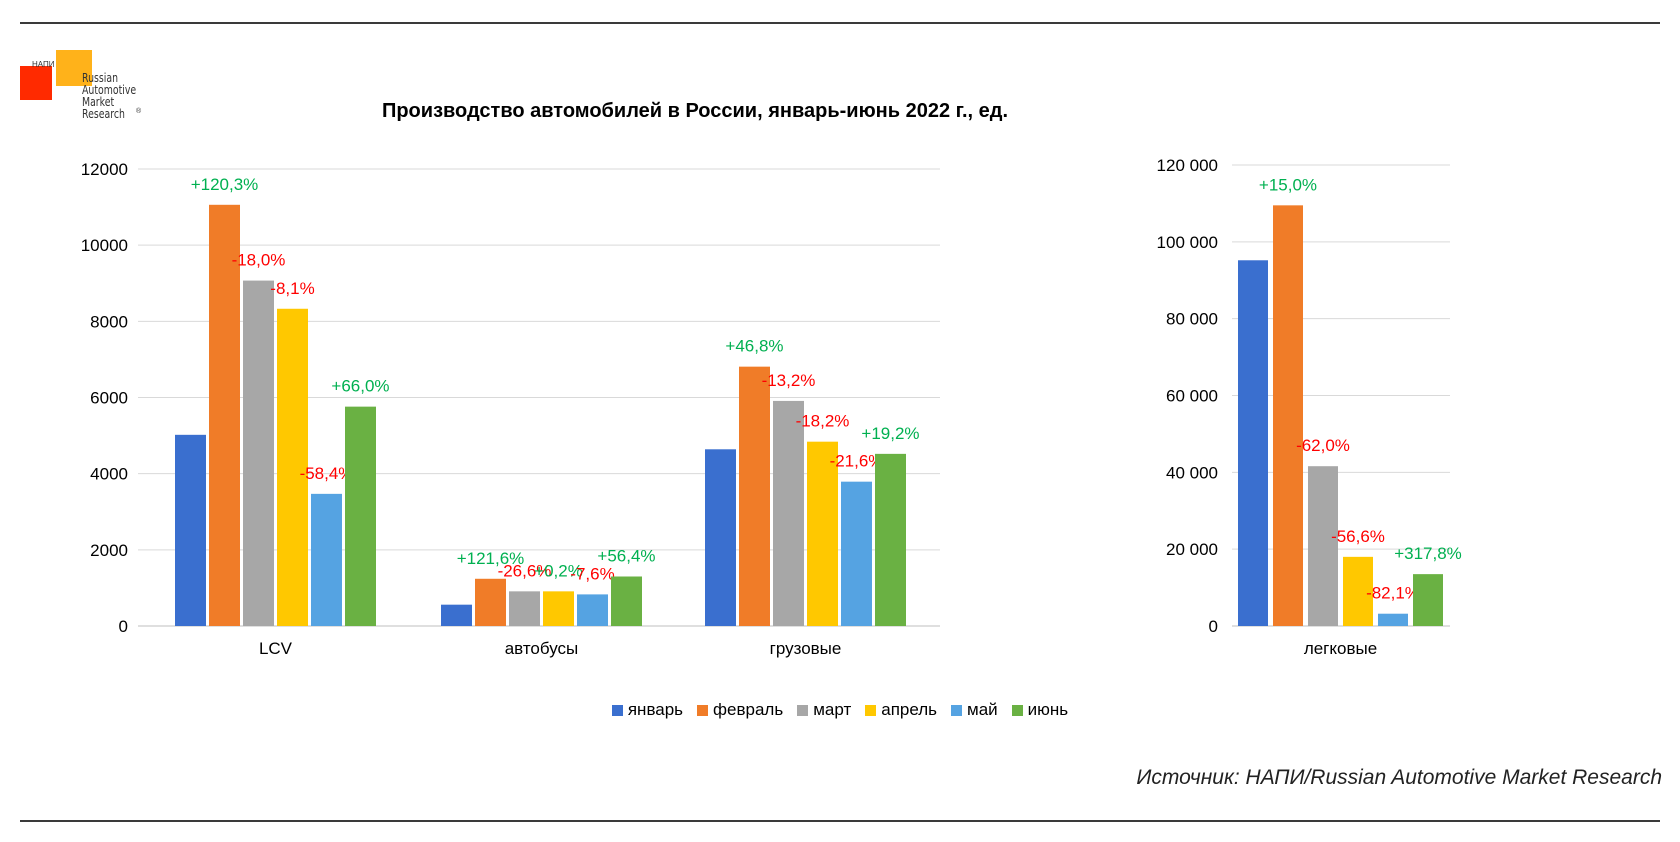  Describe the element at coordinates (1187, 165) in the screenshot. I see `y-tick-label: 120 000` at that location.